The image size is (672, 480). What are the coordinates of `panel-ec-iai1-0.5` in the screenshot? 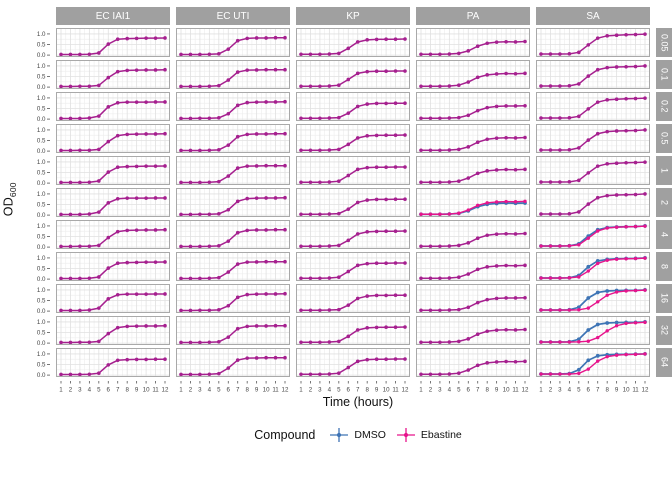 It's located at (113, 138).